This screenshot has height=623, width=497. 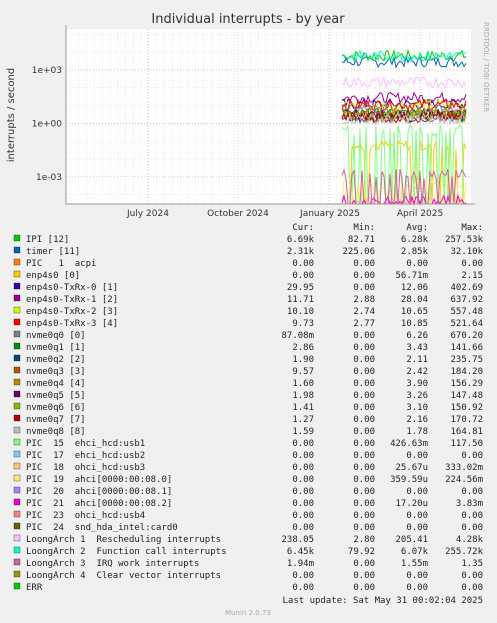 What do you see at coordinates (56, 336) in the screenshot?
I see `legend-series-name: nvme0q0 [0]` at bounding box center [56, 336].